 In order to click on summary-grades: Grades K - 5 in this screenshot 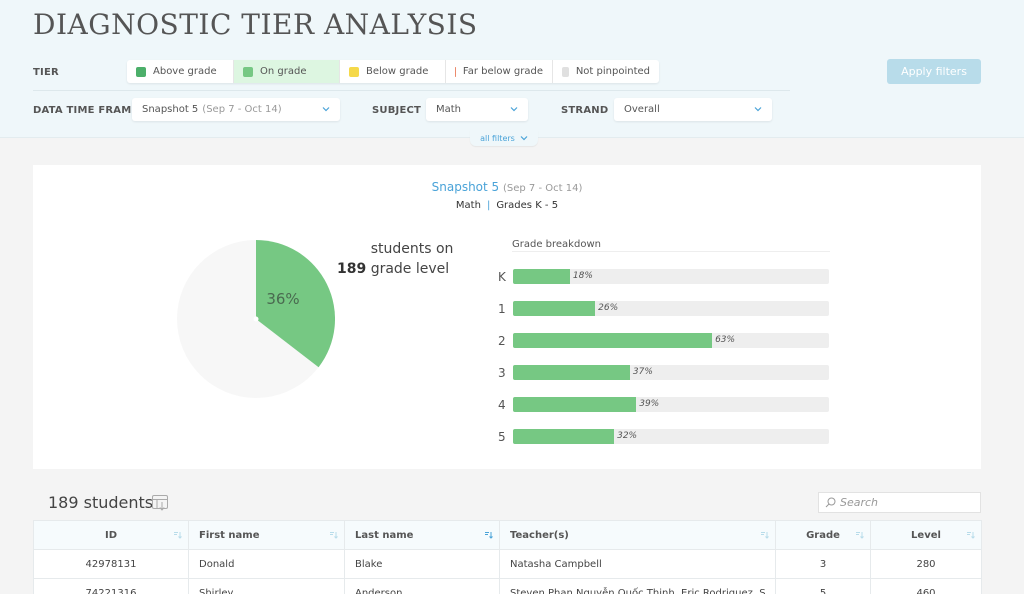, I will do `click(527, 205)`.